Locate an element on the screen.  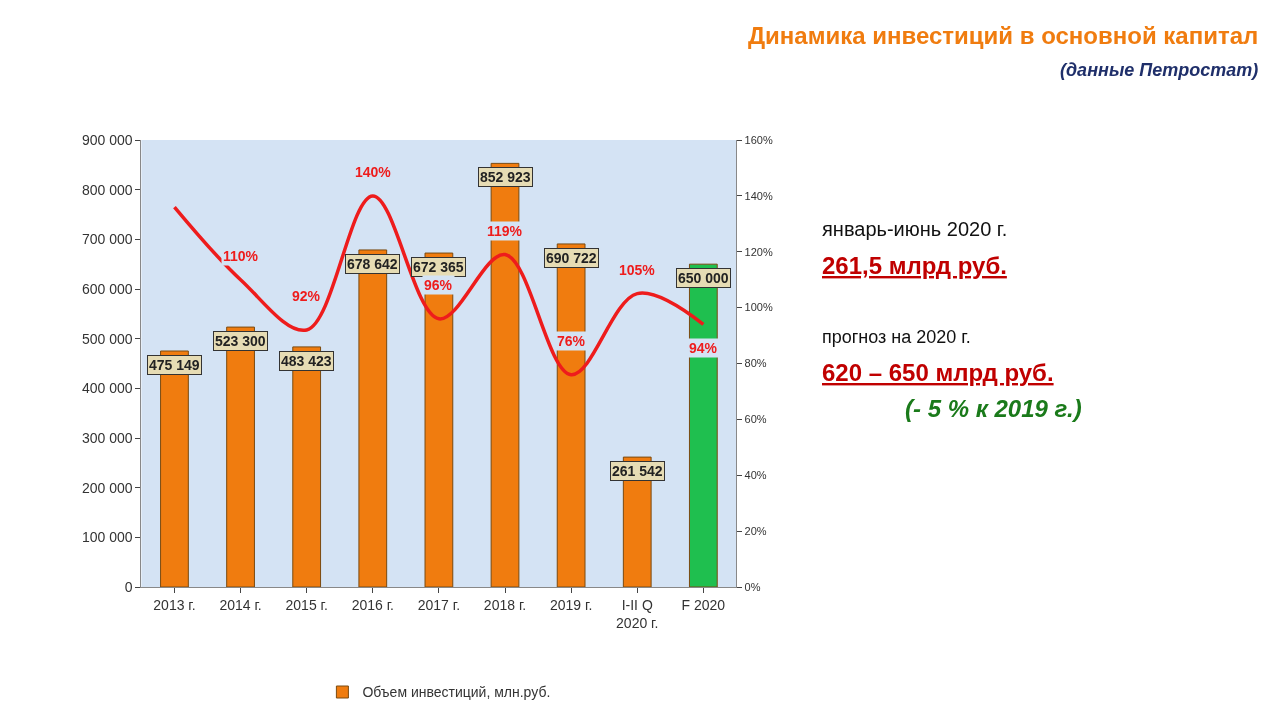
y2-tick-label: 60% is located at coordinates (755, 419).